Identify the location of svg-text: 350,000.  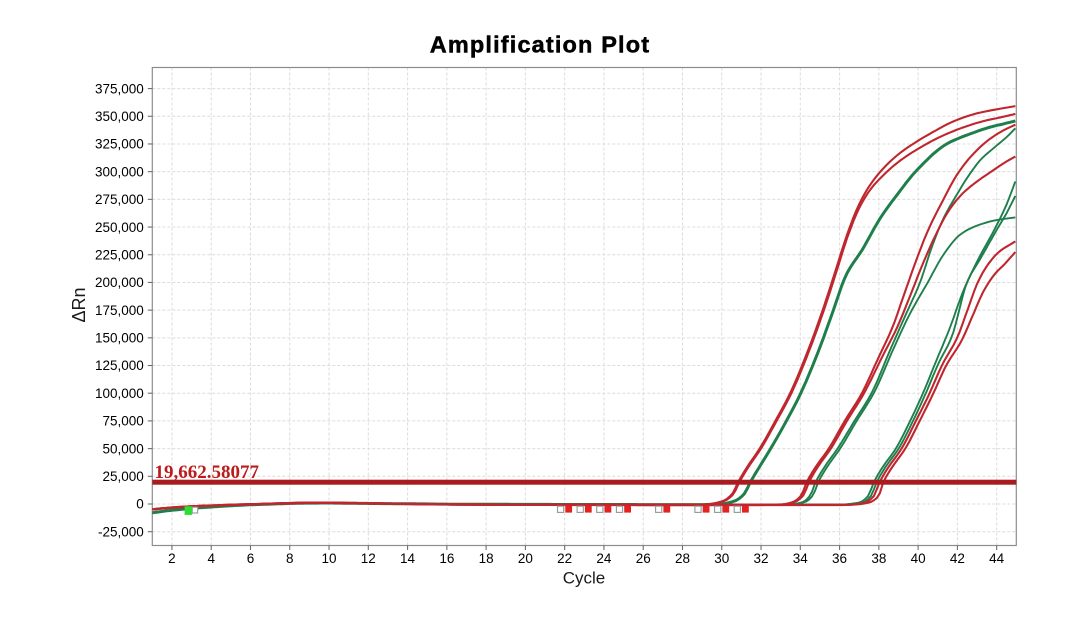
(119, 116).